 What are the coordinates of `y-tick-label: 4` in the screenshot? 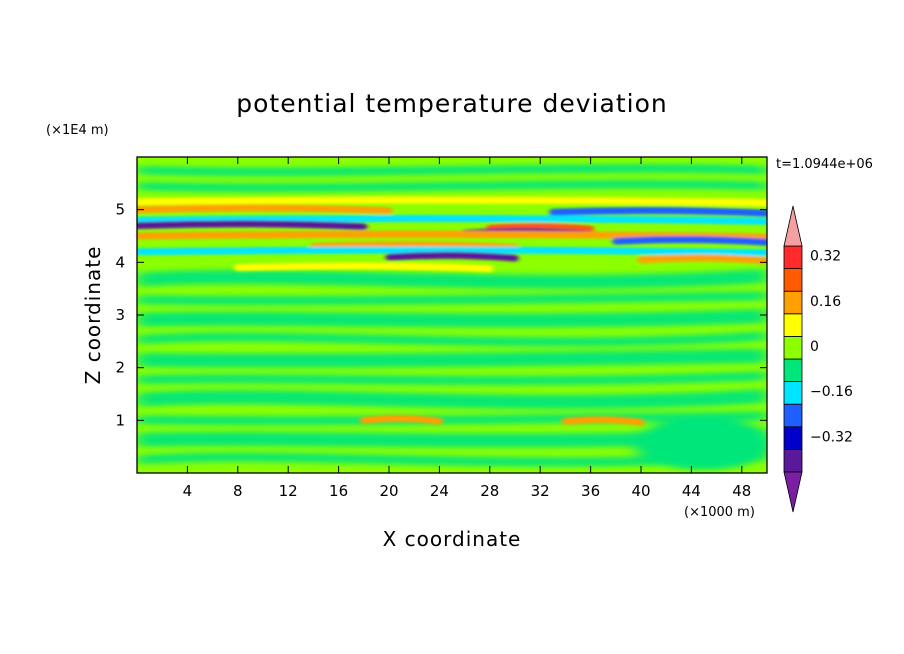 It's located at (120, 262).